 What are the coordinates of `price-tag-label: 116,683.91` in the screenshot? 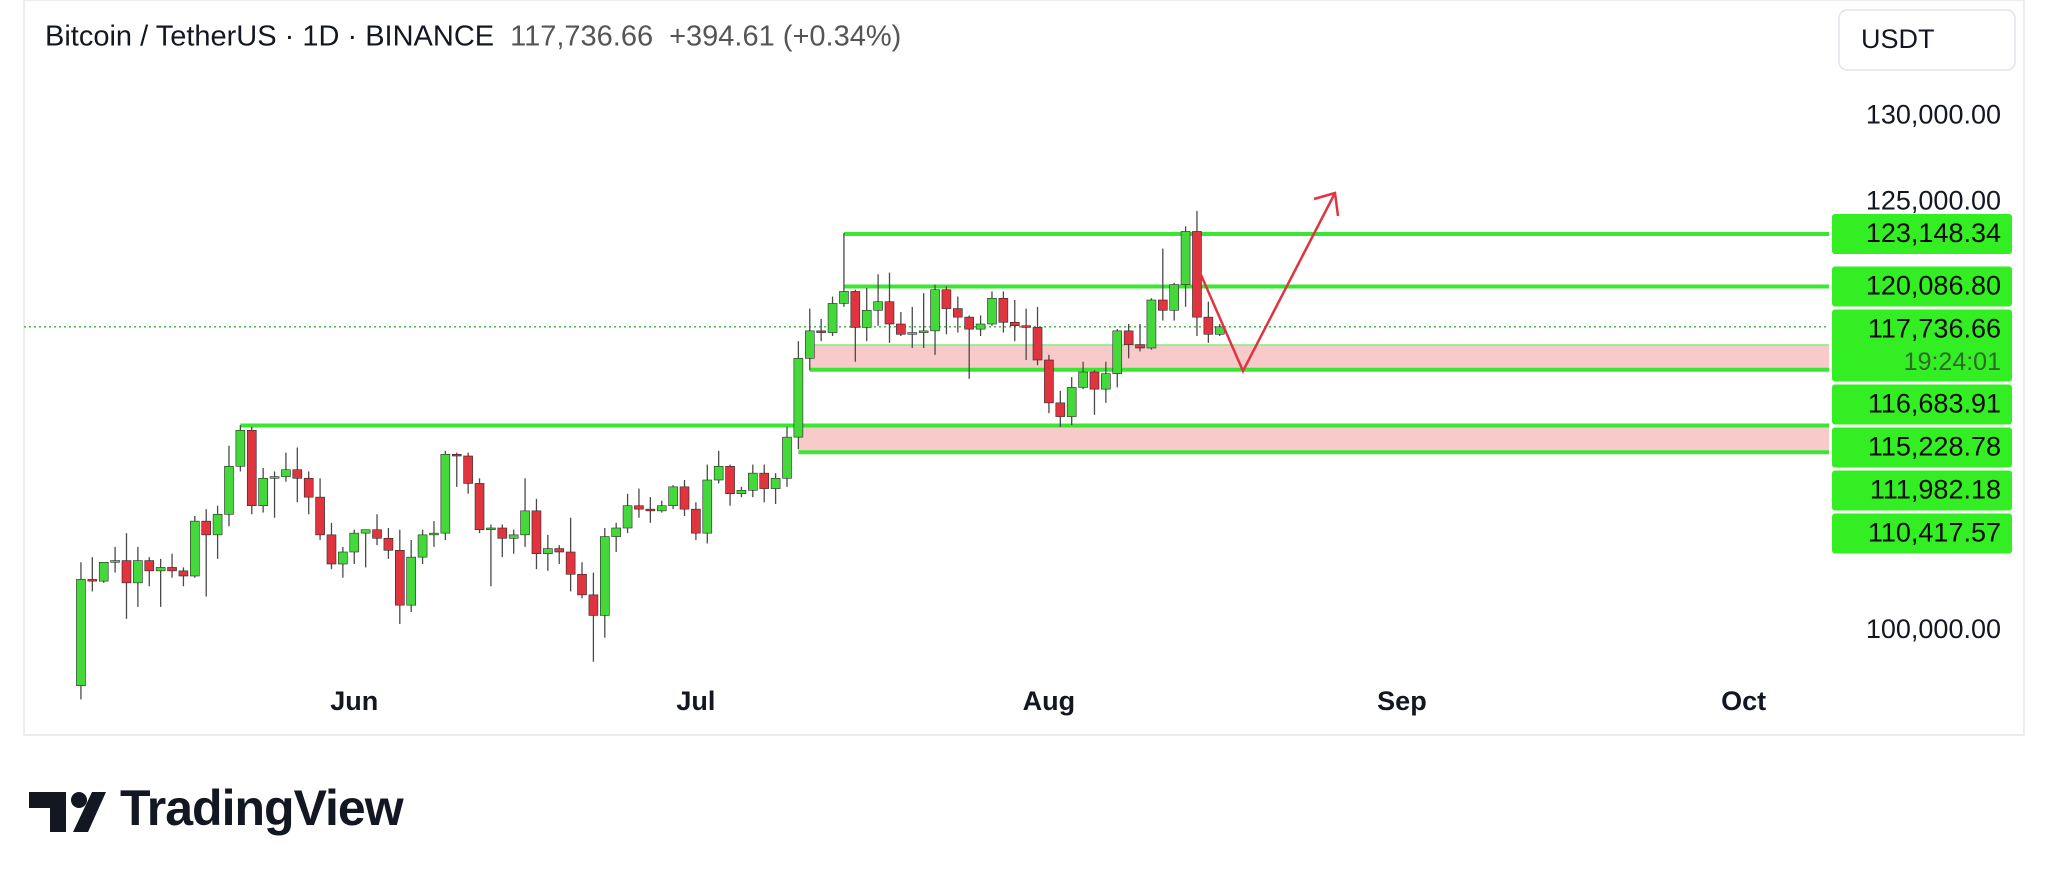 It's located at (1934, 404).